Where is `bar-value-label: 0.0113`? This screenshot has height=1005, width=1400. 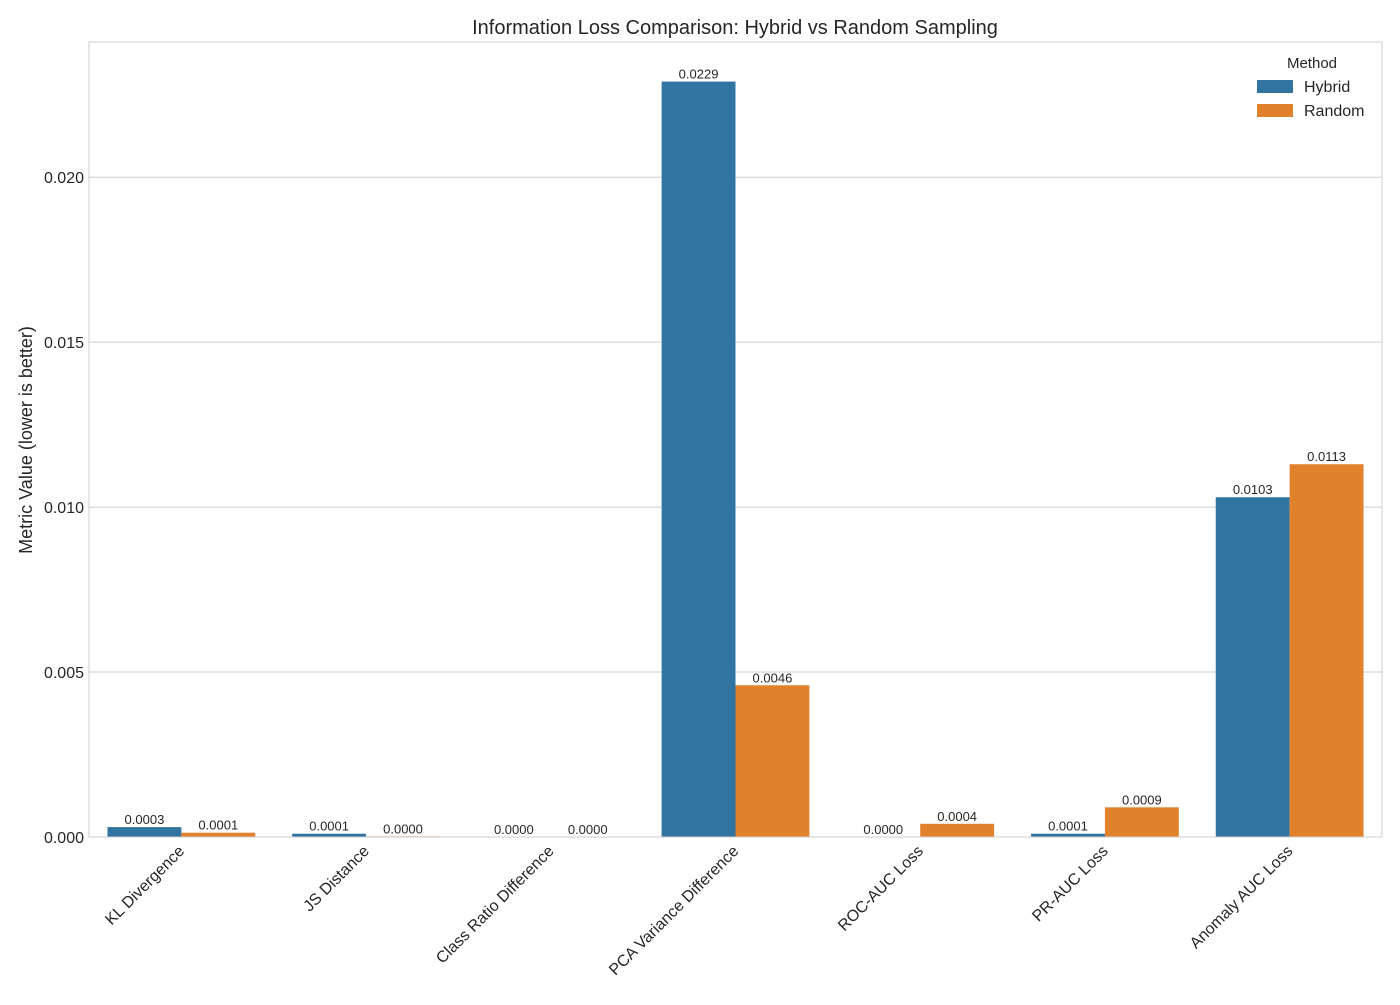 bar-value-label: 0.0113 is located at coordinates (1326, 456).